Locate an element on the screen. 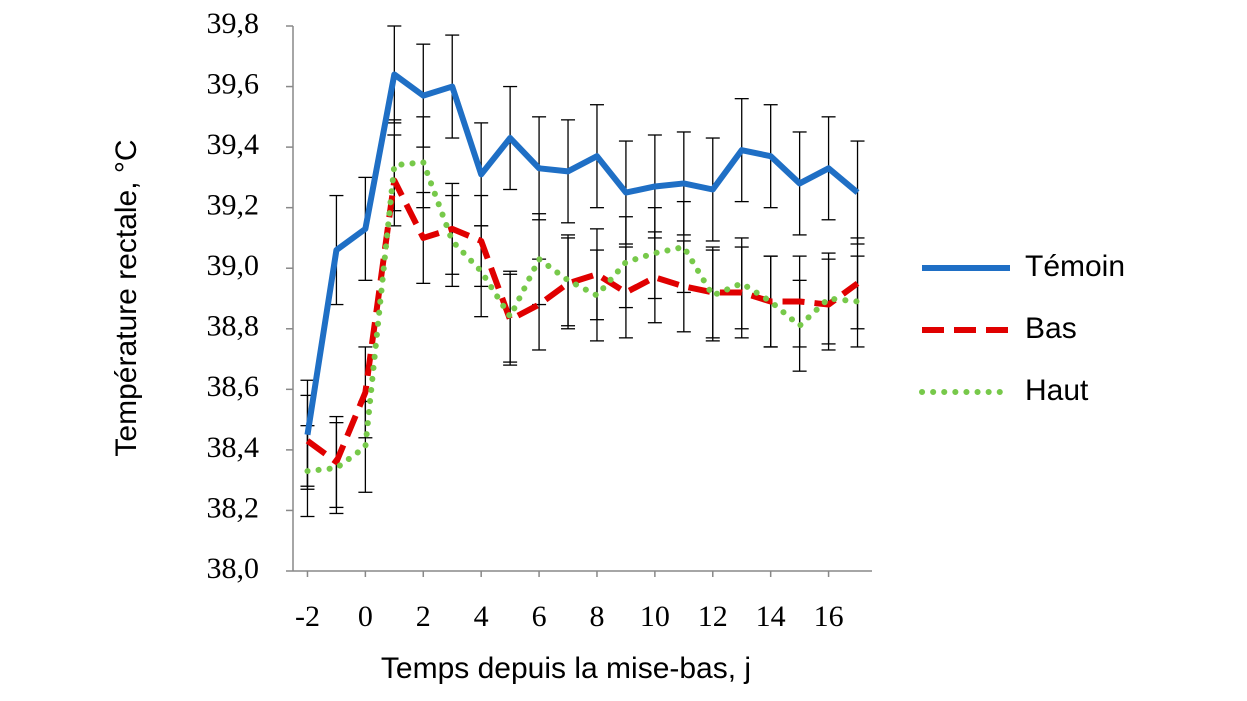  y-tick-label: 38,6 is located at coordinates (233, 386).